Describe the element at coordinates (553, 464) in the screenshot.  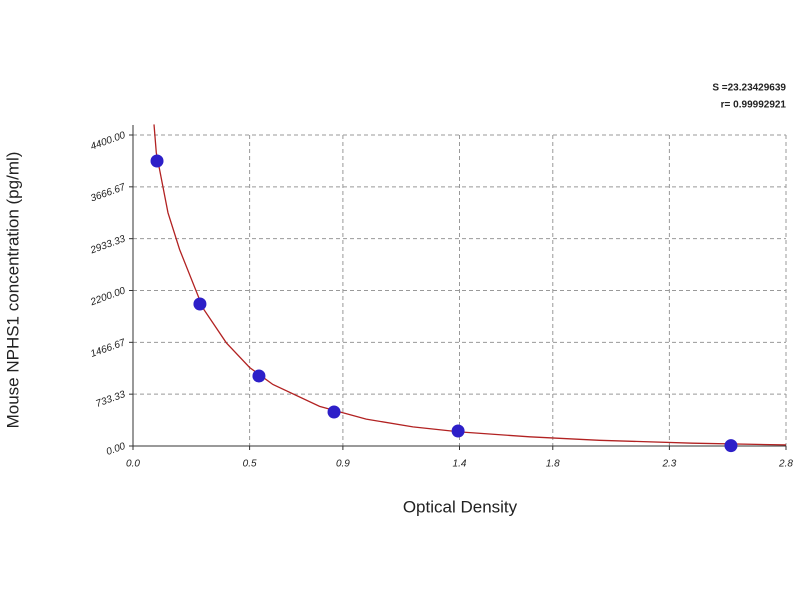
I see `x-tick-label: 1.8` at that location.